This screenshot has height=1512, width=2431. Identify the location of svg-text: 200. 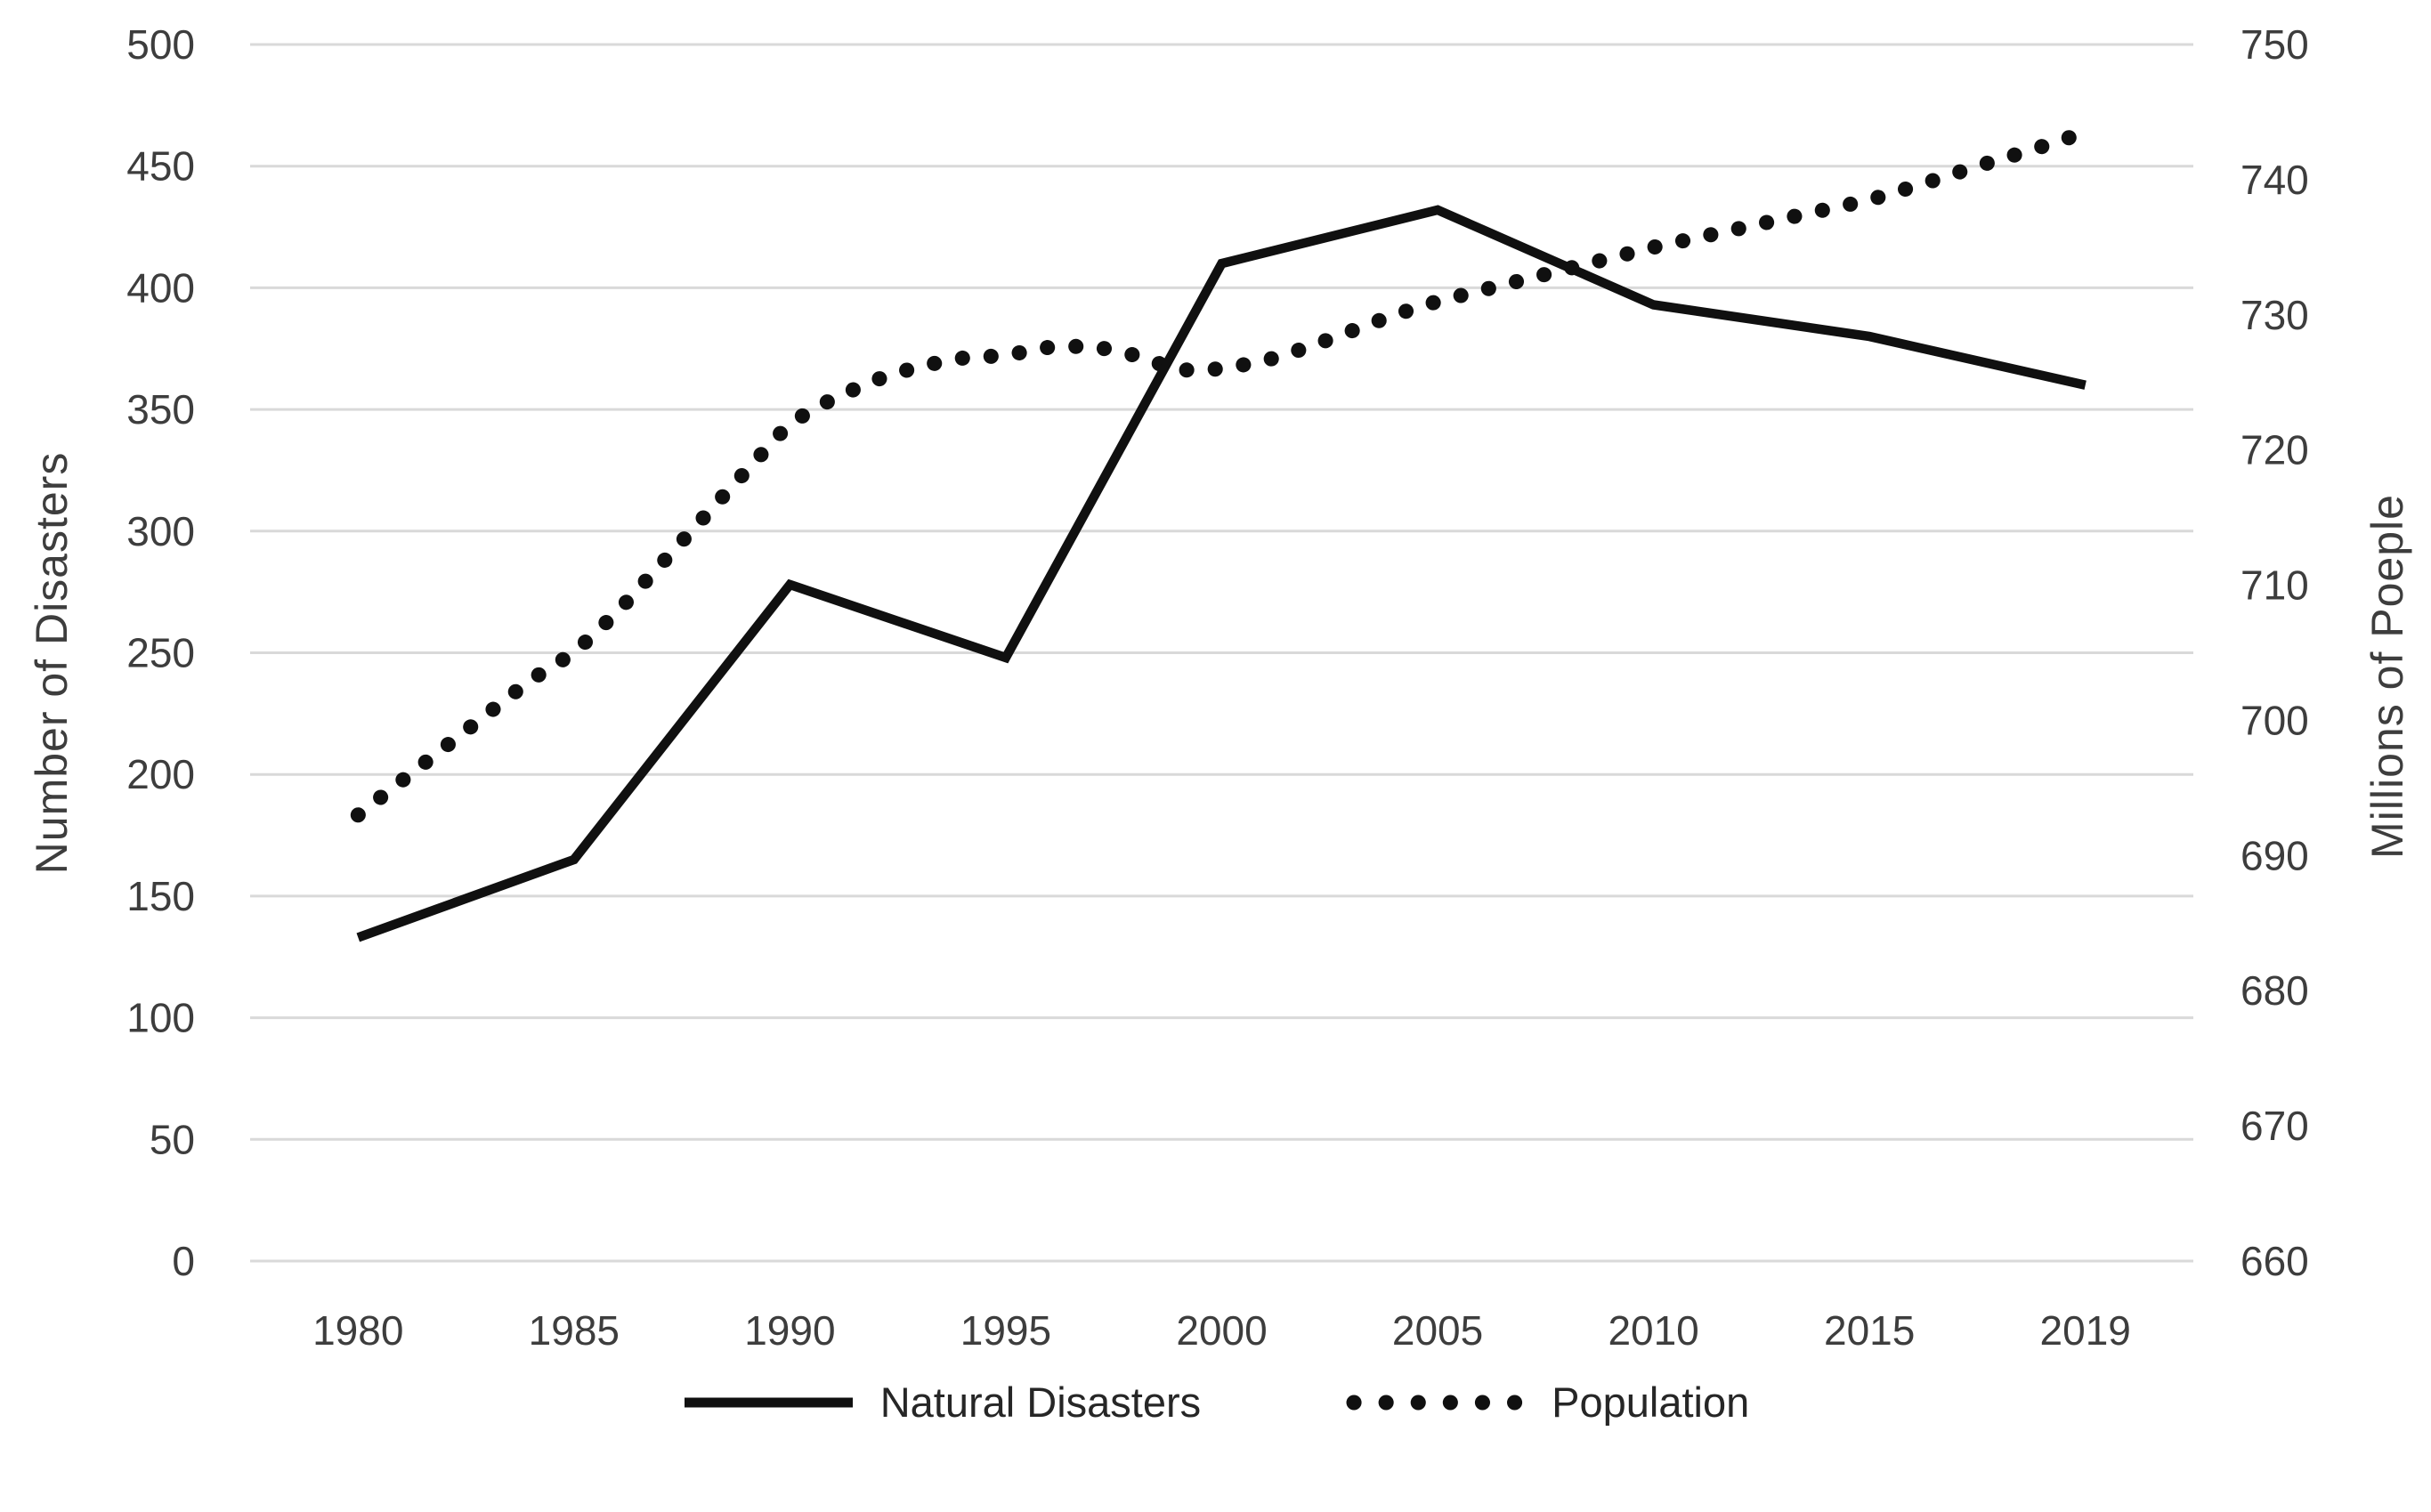
(160, 774).